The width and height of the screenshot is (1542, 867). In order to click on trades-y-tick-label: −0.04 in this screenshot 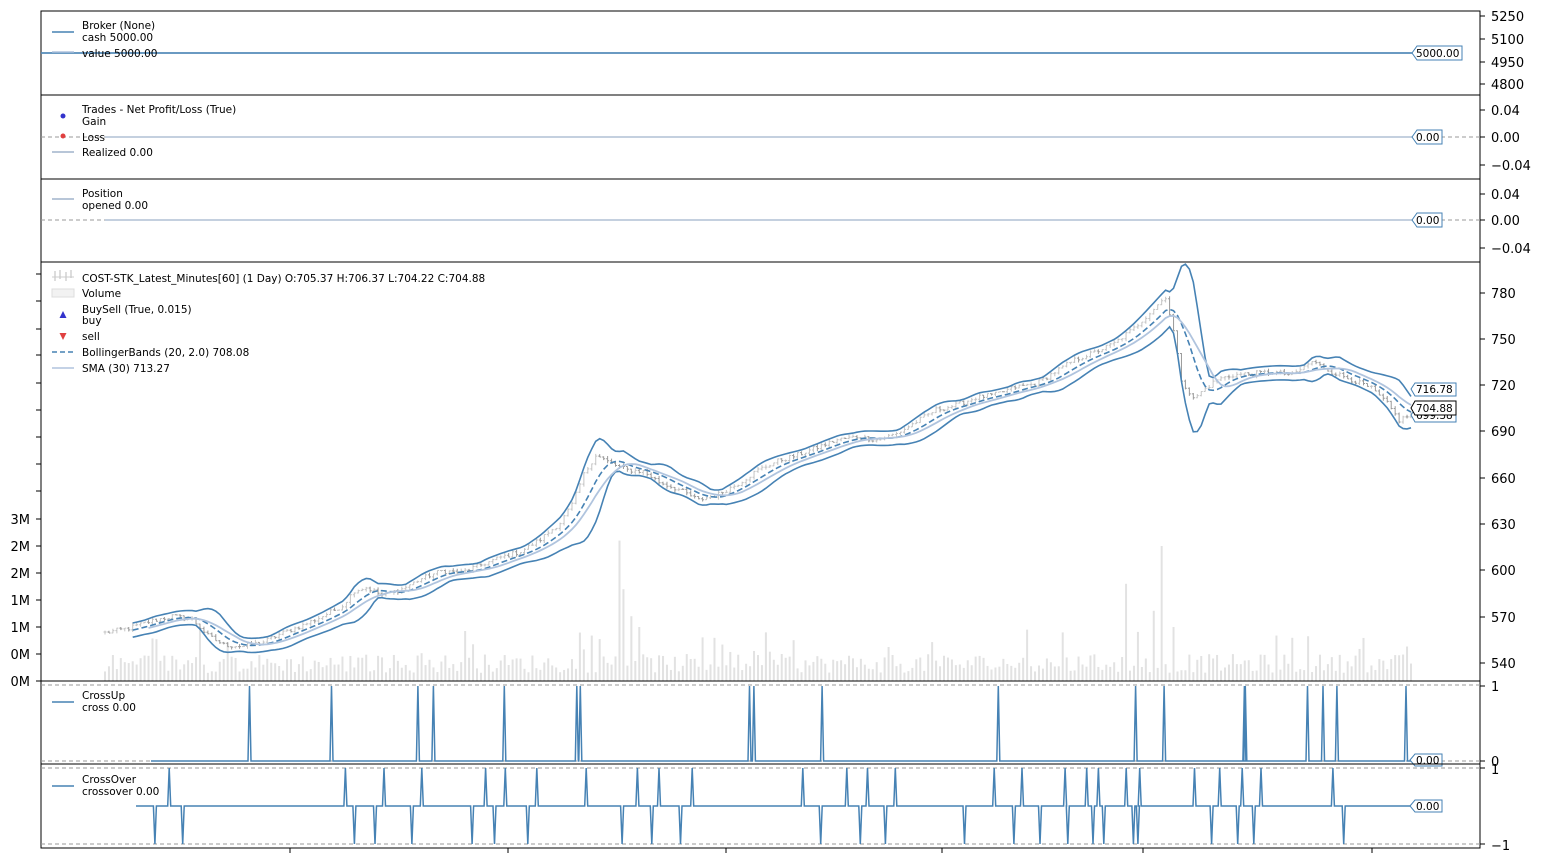, I will do `click(1511, 166)`.